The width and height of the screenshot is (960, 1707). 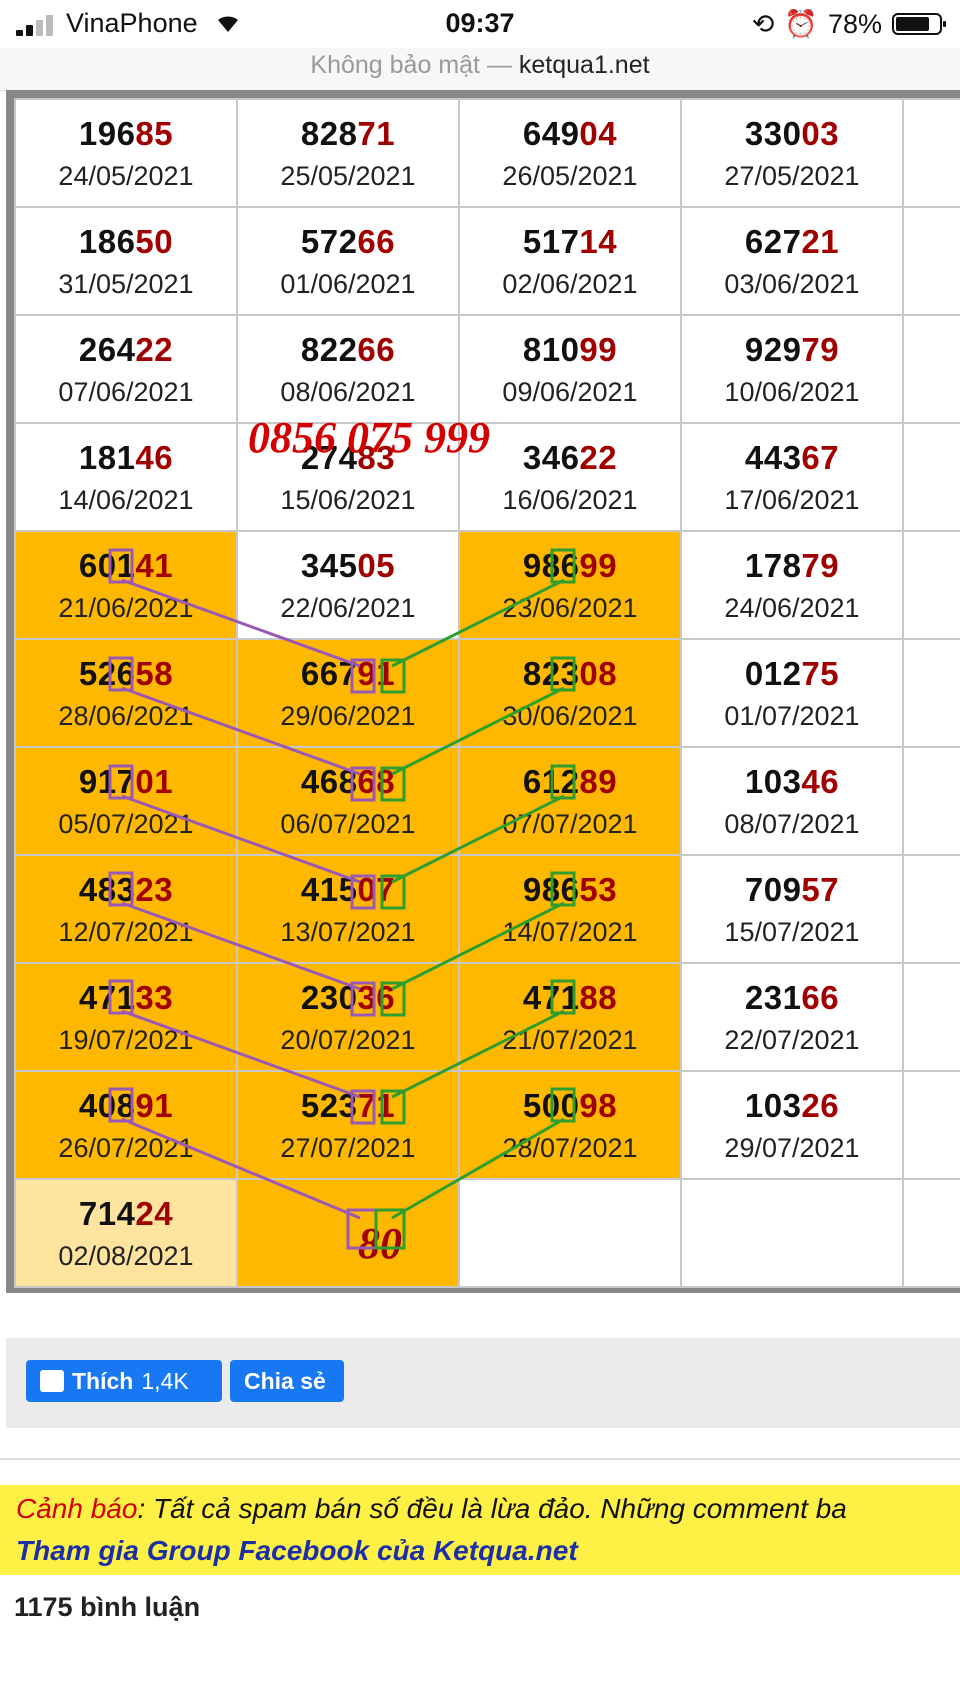 I want to click on result-tail: 68, so click(x=376, y=781).